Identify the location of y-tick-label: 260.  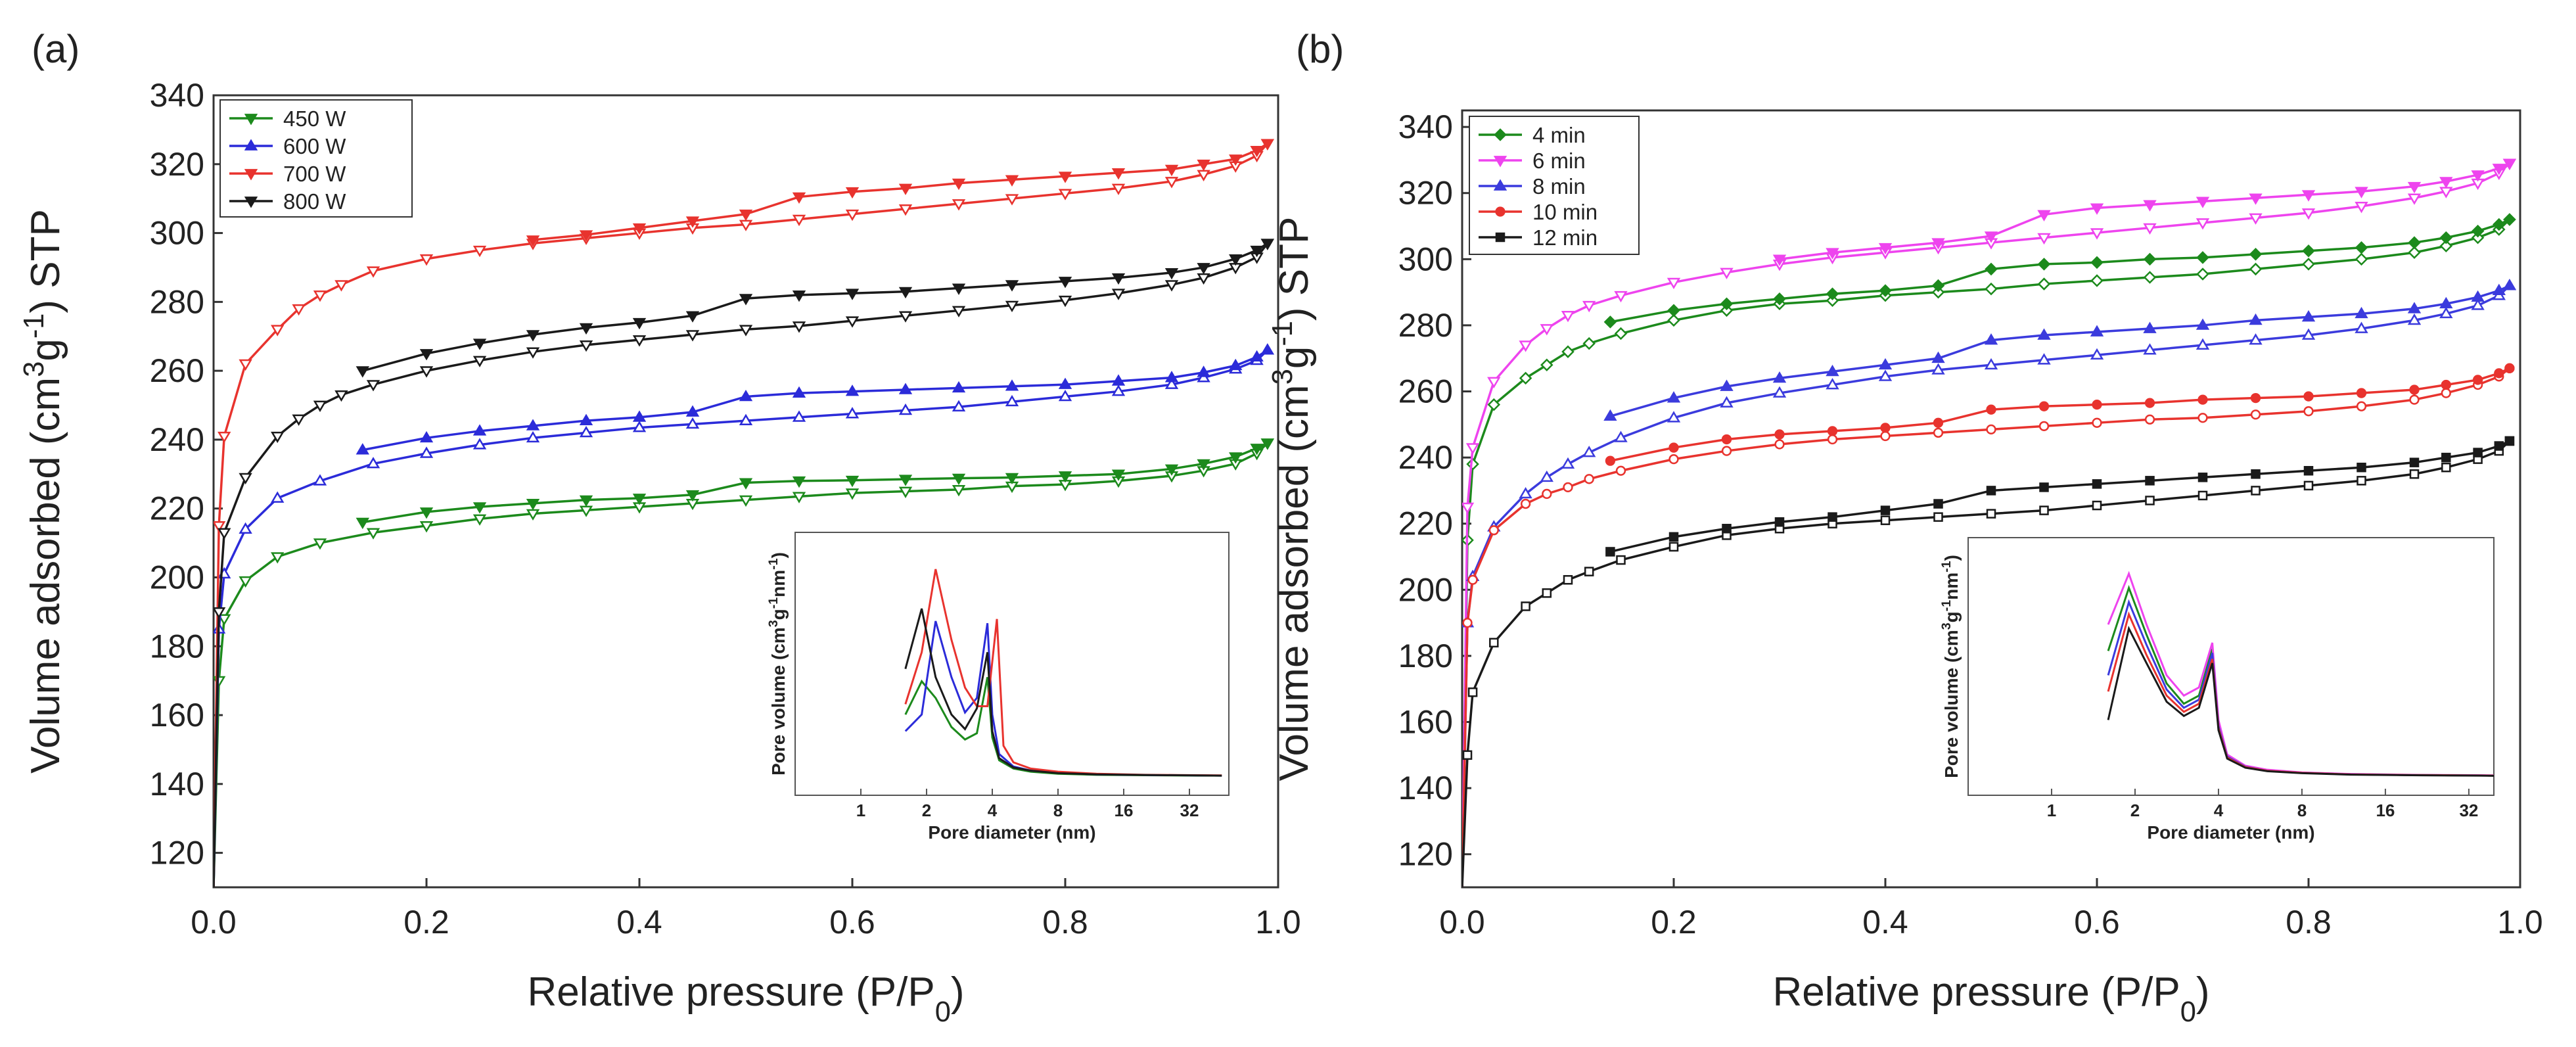
(177, 371).